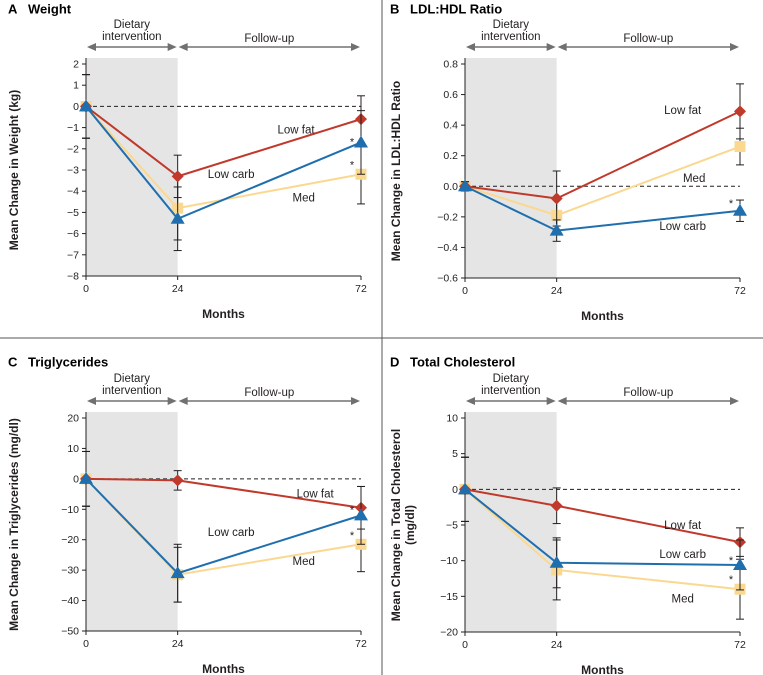  I want to click on y-tick-label: −6, so click(73, 234).